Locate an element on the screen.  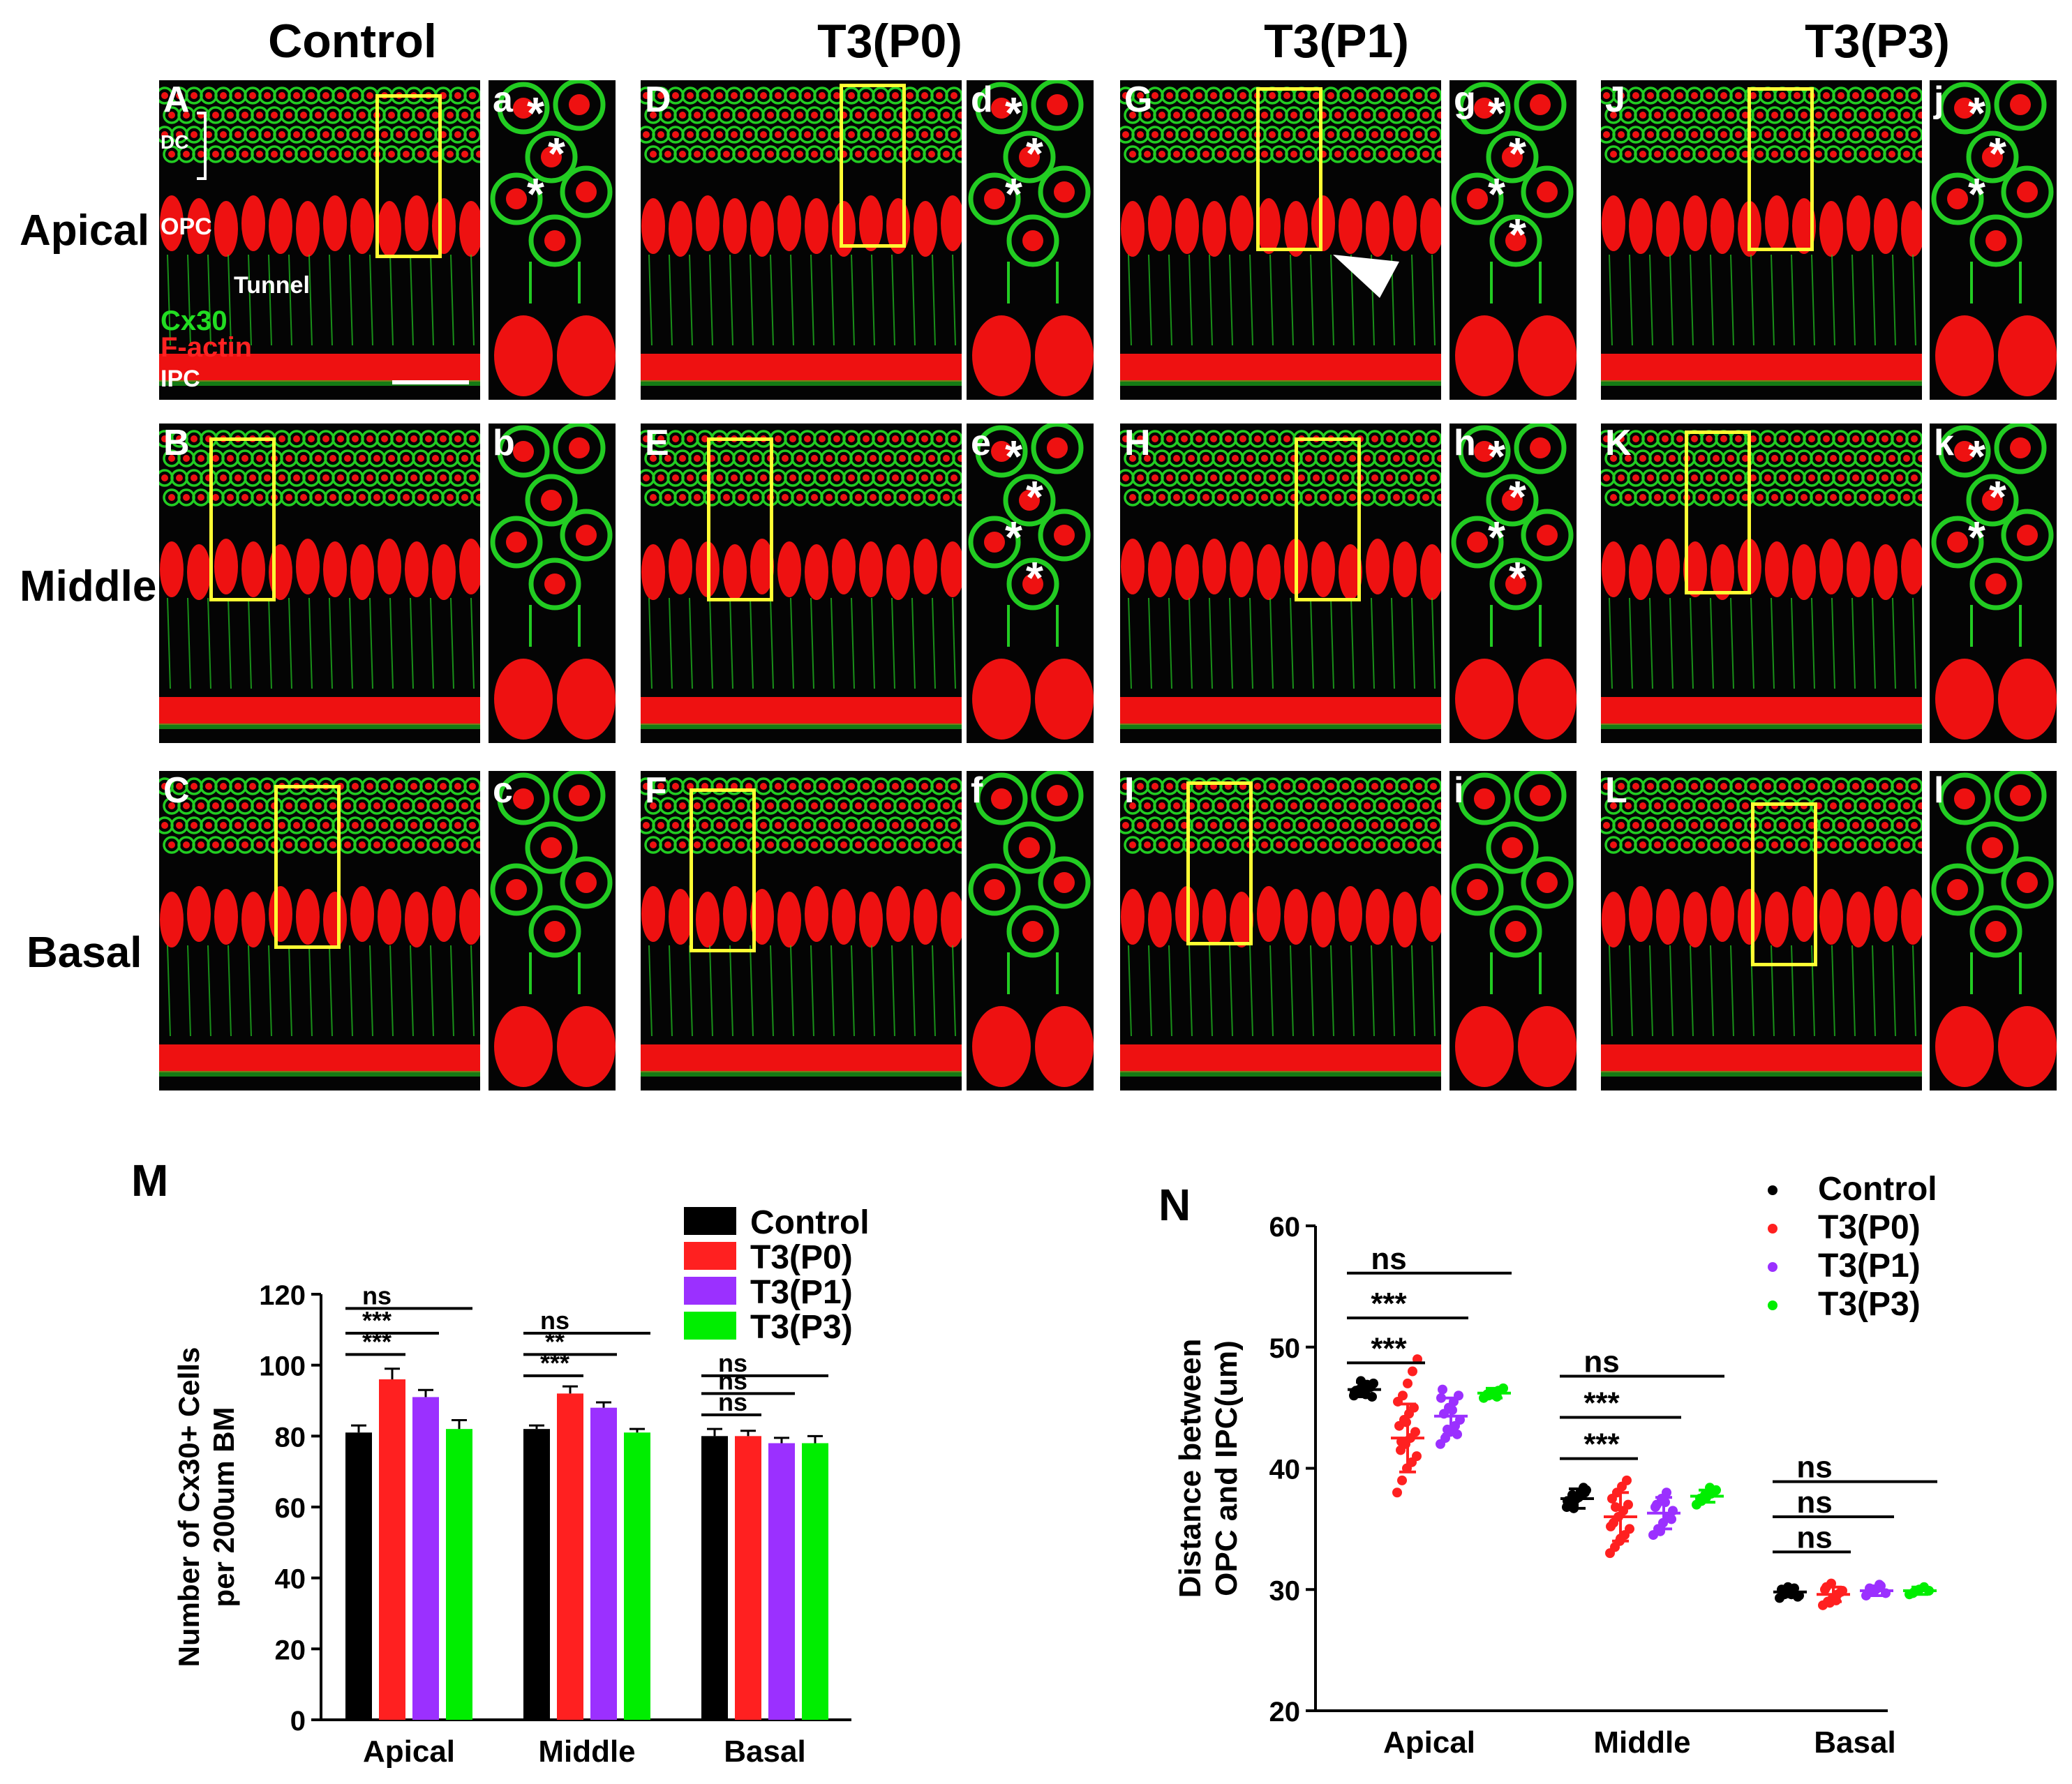
zoom-panel-l: l is located at coordinates (1994, 931).